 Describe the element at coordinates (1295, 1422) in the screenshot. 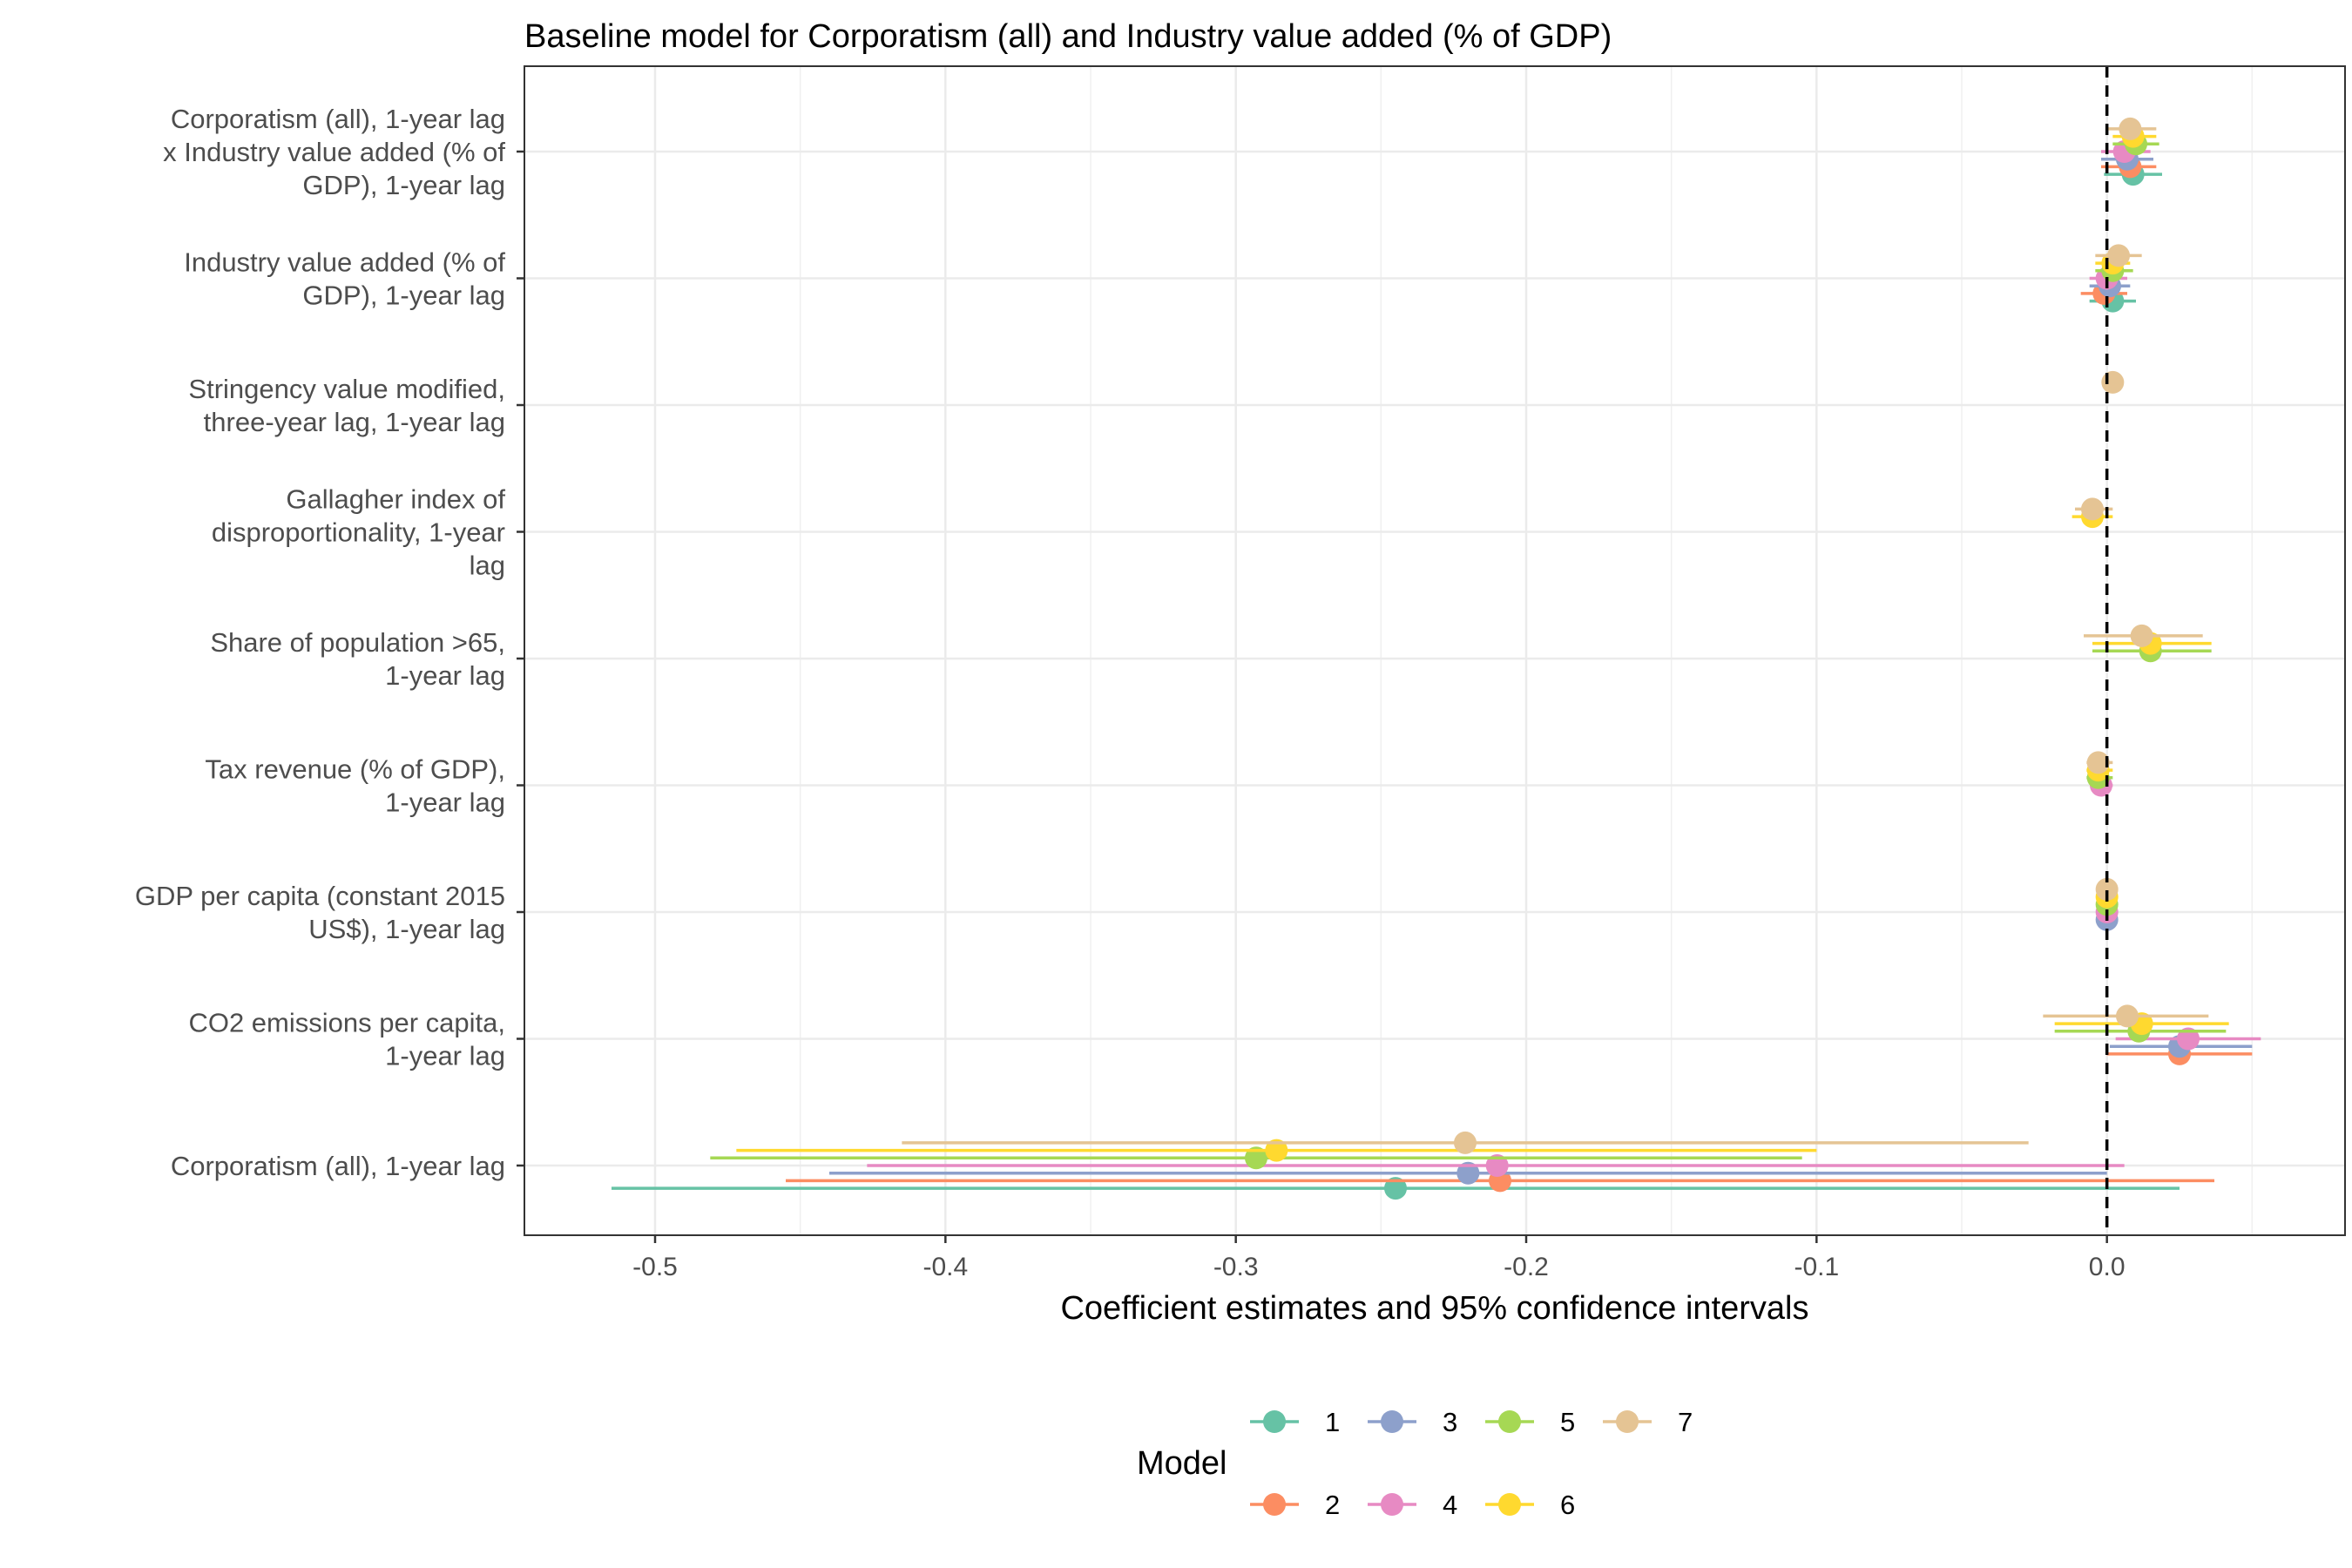

I see `legend-item-1: 1` at that location.